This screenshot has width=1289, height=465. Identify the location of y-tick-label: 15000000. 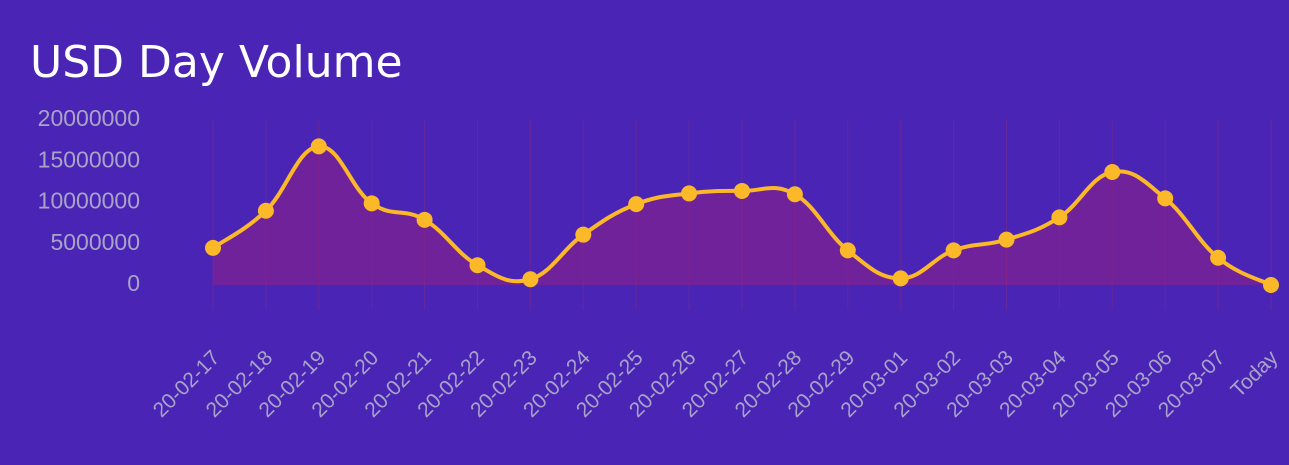
(89, 159).